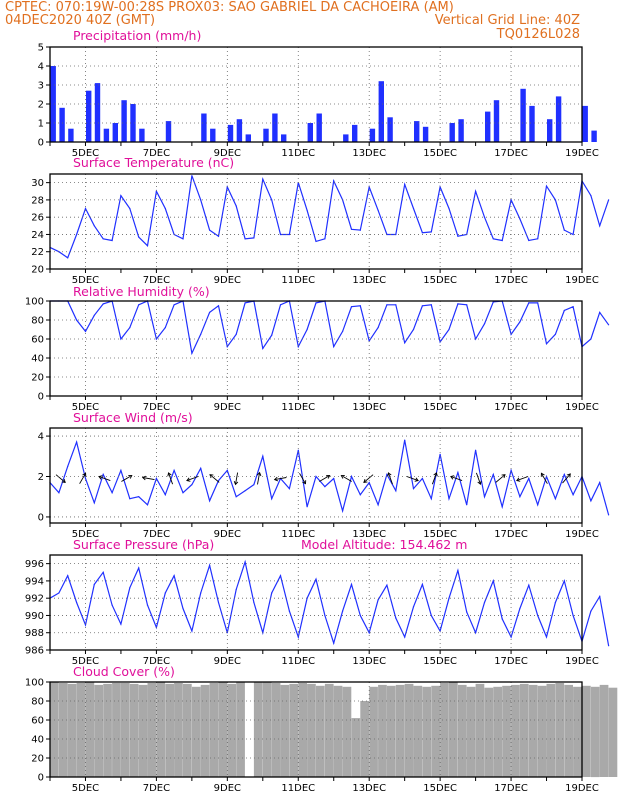  I want to click on y-tick-label: 80, so click(37, 702).